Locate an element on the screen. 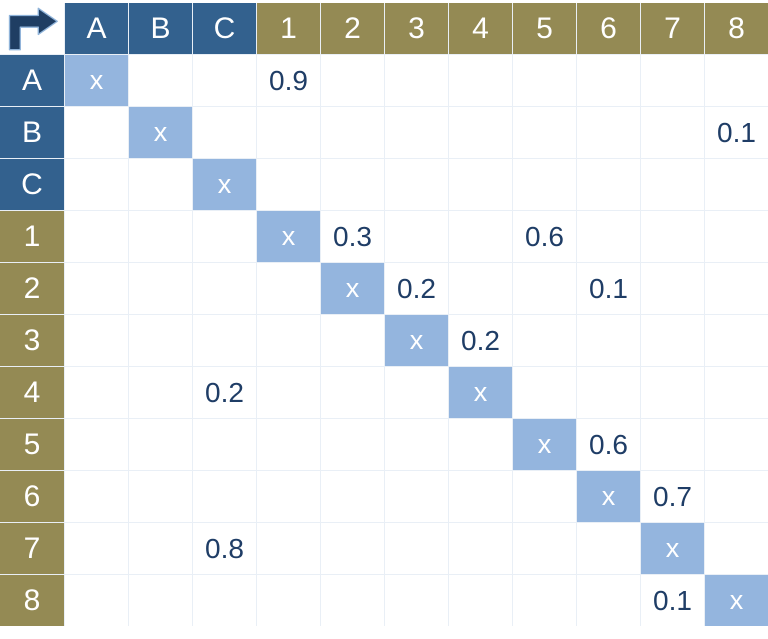 The image size is (768, 639). row-header-C: C is located at coordinates (32, 184).